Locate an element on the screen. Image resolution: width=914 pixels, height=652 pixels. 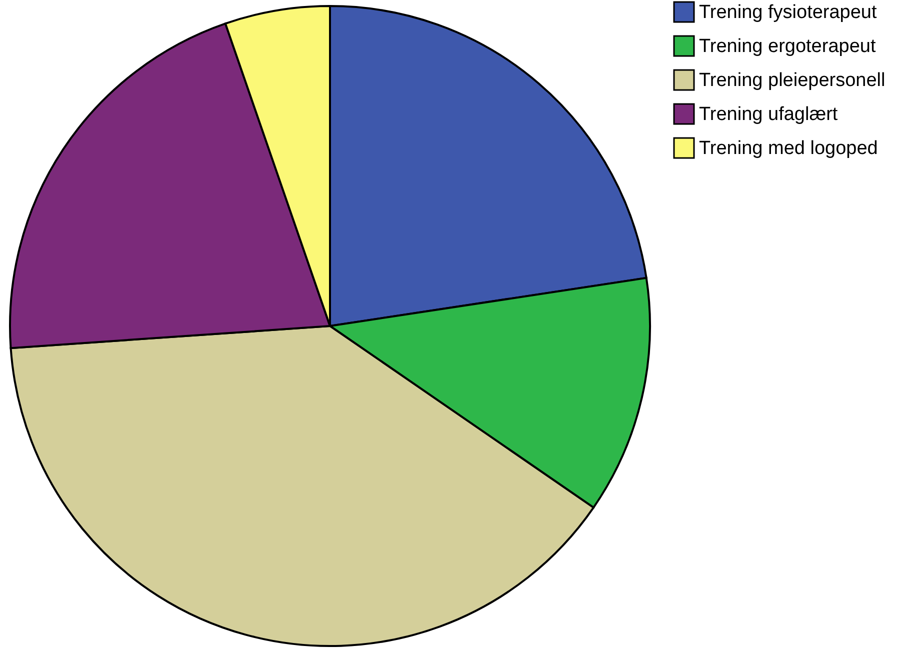
legend-label: Trening fysioterapeut is located at coordinates (788, 12).